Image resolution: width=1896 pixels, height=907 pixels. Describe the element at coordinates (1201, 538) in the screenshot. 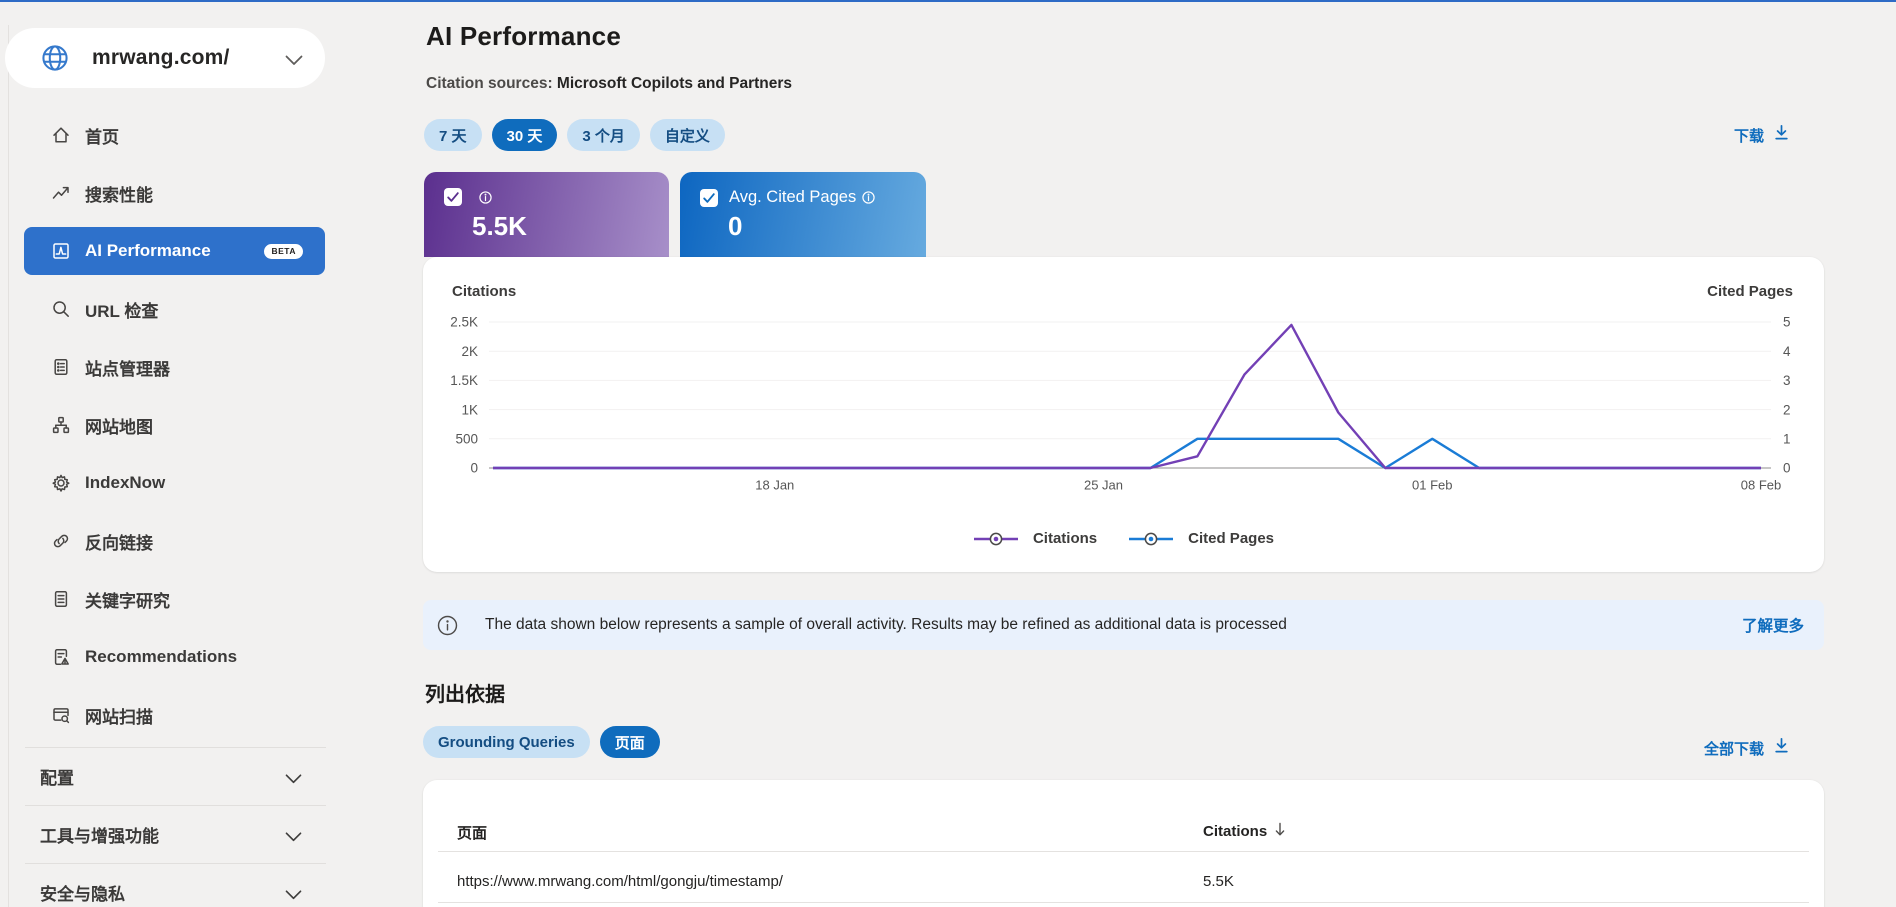

I see `legend-item-cited-pages: Cited Pages` at that location.